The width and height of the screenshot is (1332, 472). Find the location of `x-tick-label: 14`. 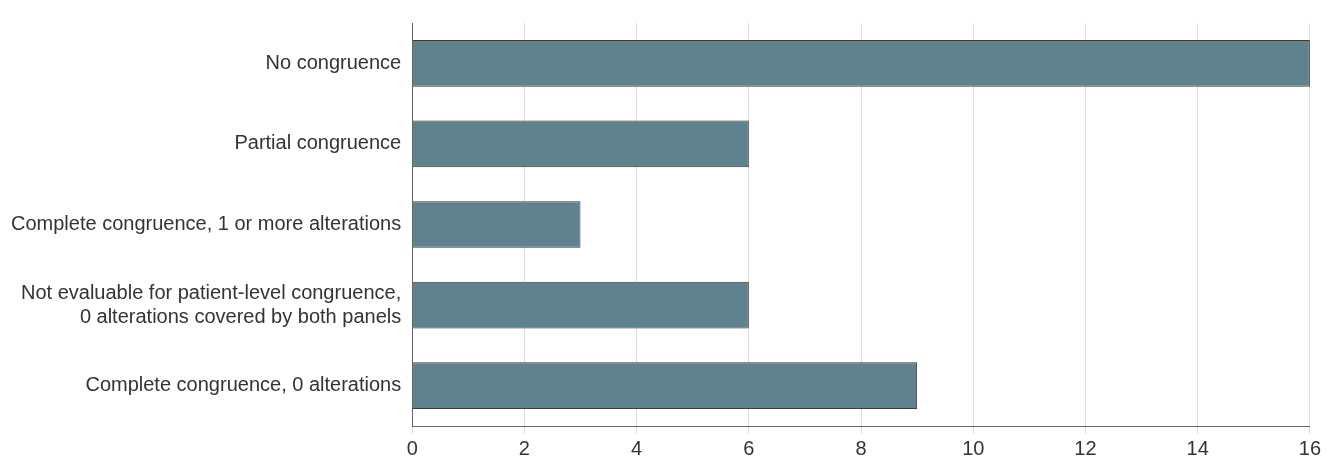

x-tick-label: 14 is located at coordinates (1197, 447).